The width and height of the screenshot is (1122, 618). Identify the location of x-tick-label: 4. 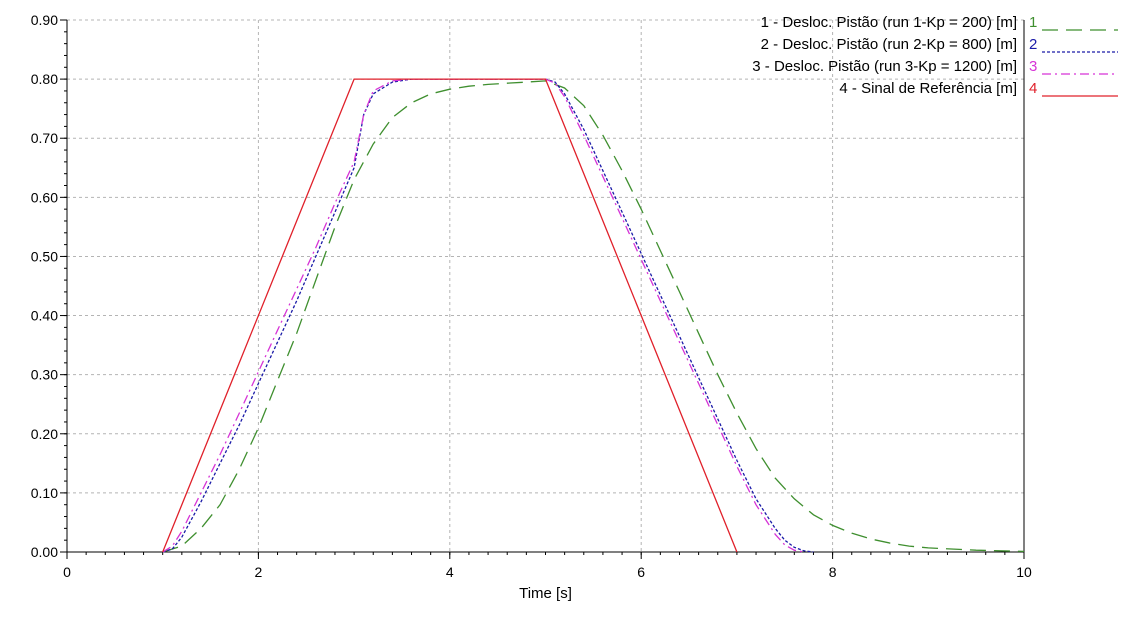
(450, 572).